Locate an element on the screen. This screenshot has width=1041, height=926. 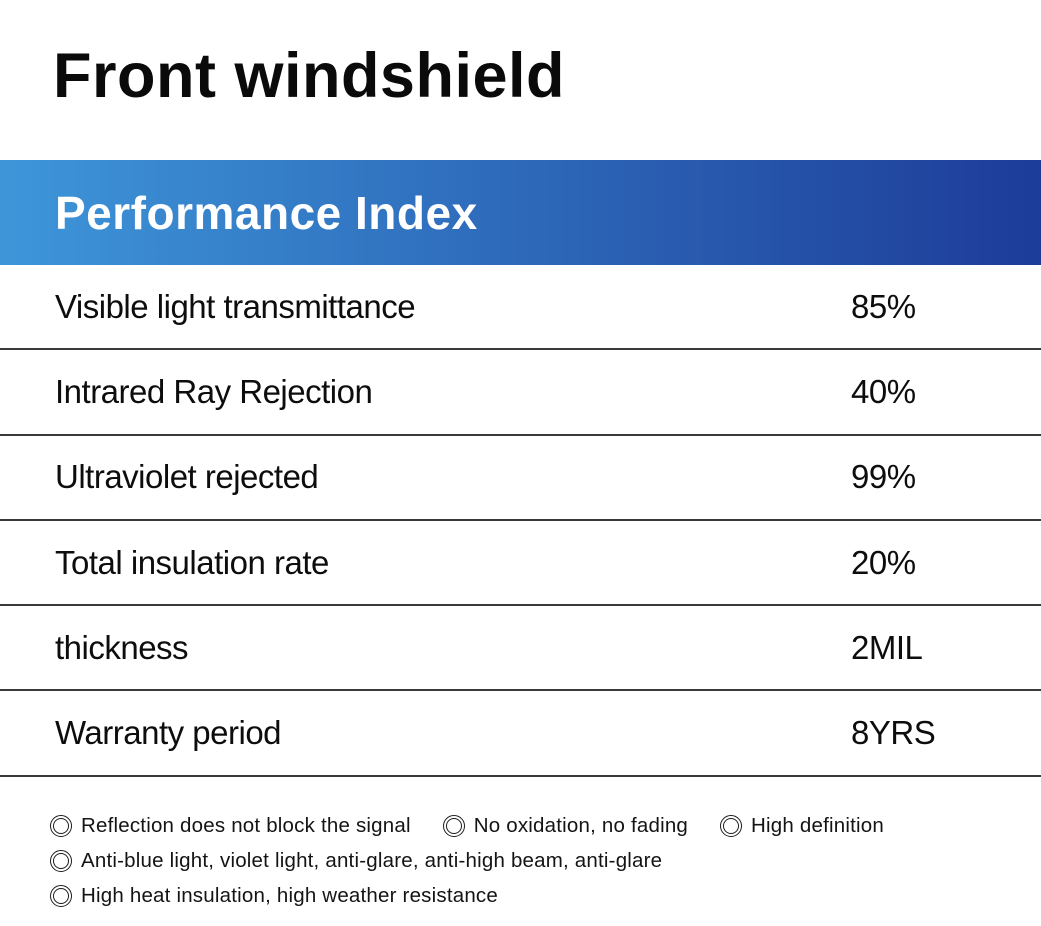
table-row: Visible light transmittance 85% is located at coordinates (520, 308).